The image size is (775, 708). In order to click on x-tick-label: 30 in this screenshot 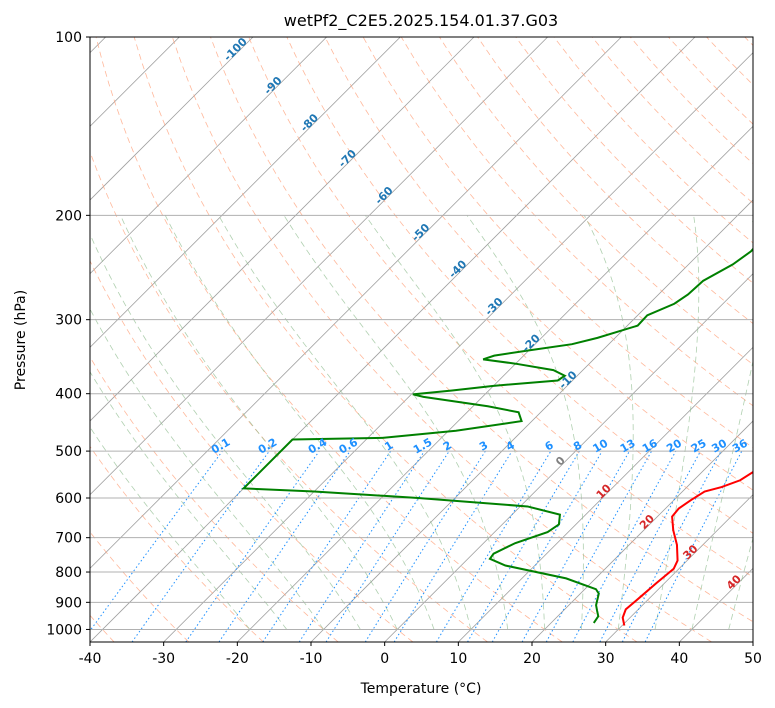, I will do `click(606, 659)`.